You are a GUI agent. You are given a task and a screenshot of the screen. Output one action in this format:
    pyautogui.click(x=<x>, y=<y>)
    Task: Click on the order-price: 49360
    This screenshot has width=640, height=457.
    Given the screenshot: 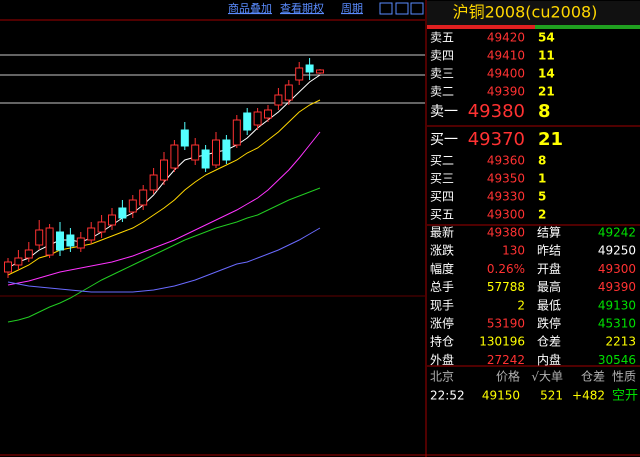 What is the action you would take?
    pyautogui.click(x=506, y=161)
    